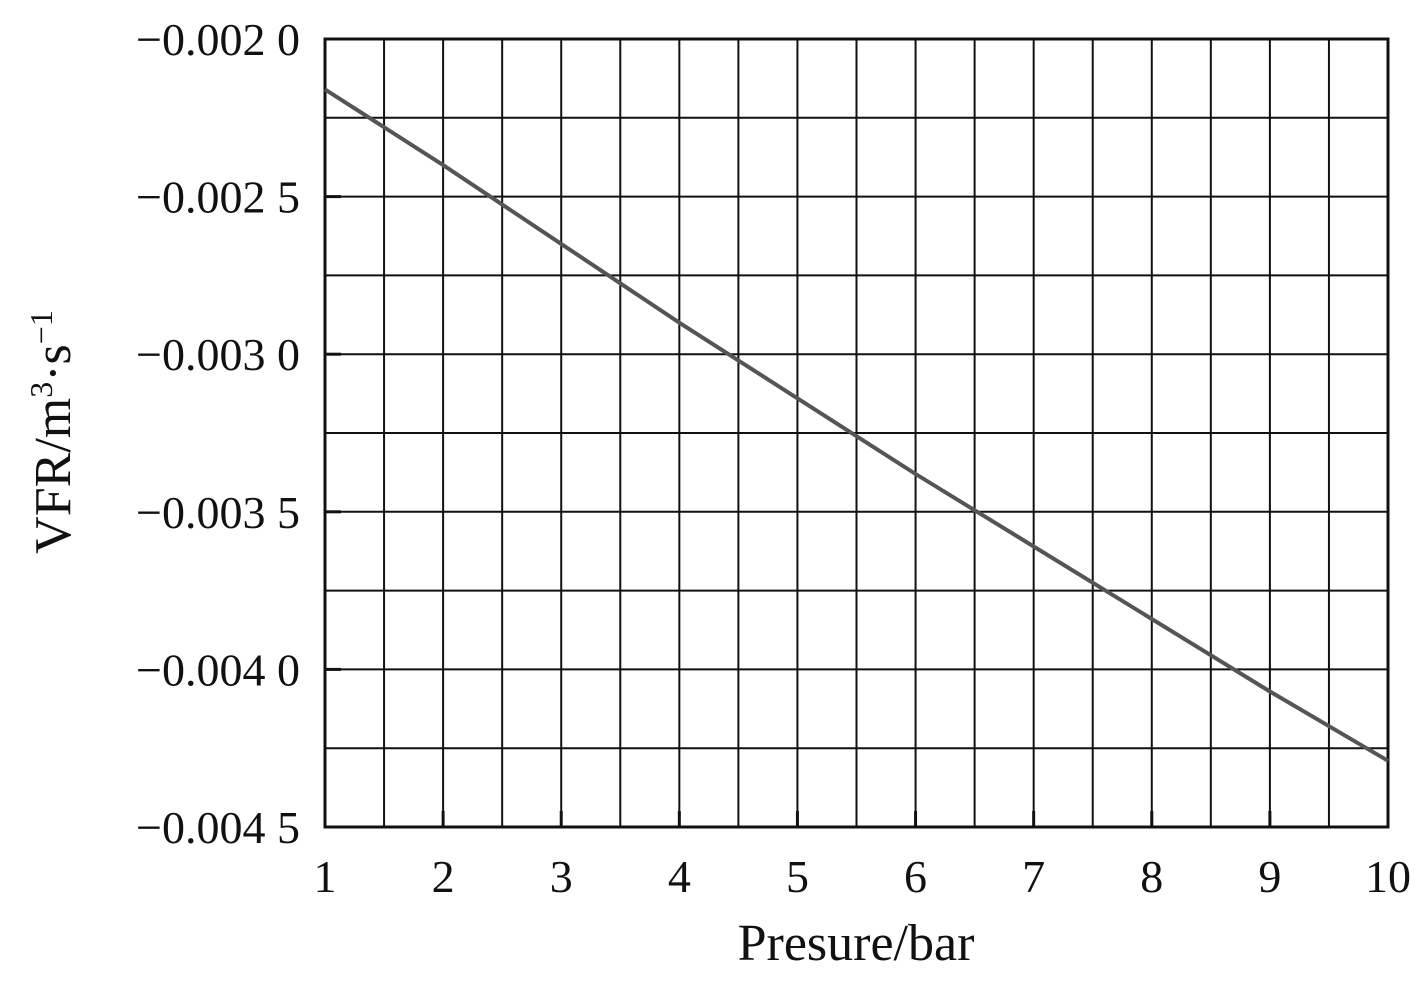 Image resolution: width=1417 pixels, height=985 pixels. What do you see at coordinates (1033, 876) in the screenshot?
I see `x-tick-label: 7` at bounding box center [1033, 876].